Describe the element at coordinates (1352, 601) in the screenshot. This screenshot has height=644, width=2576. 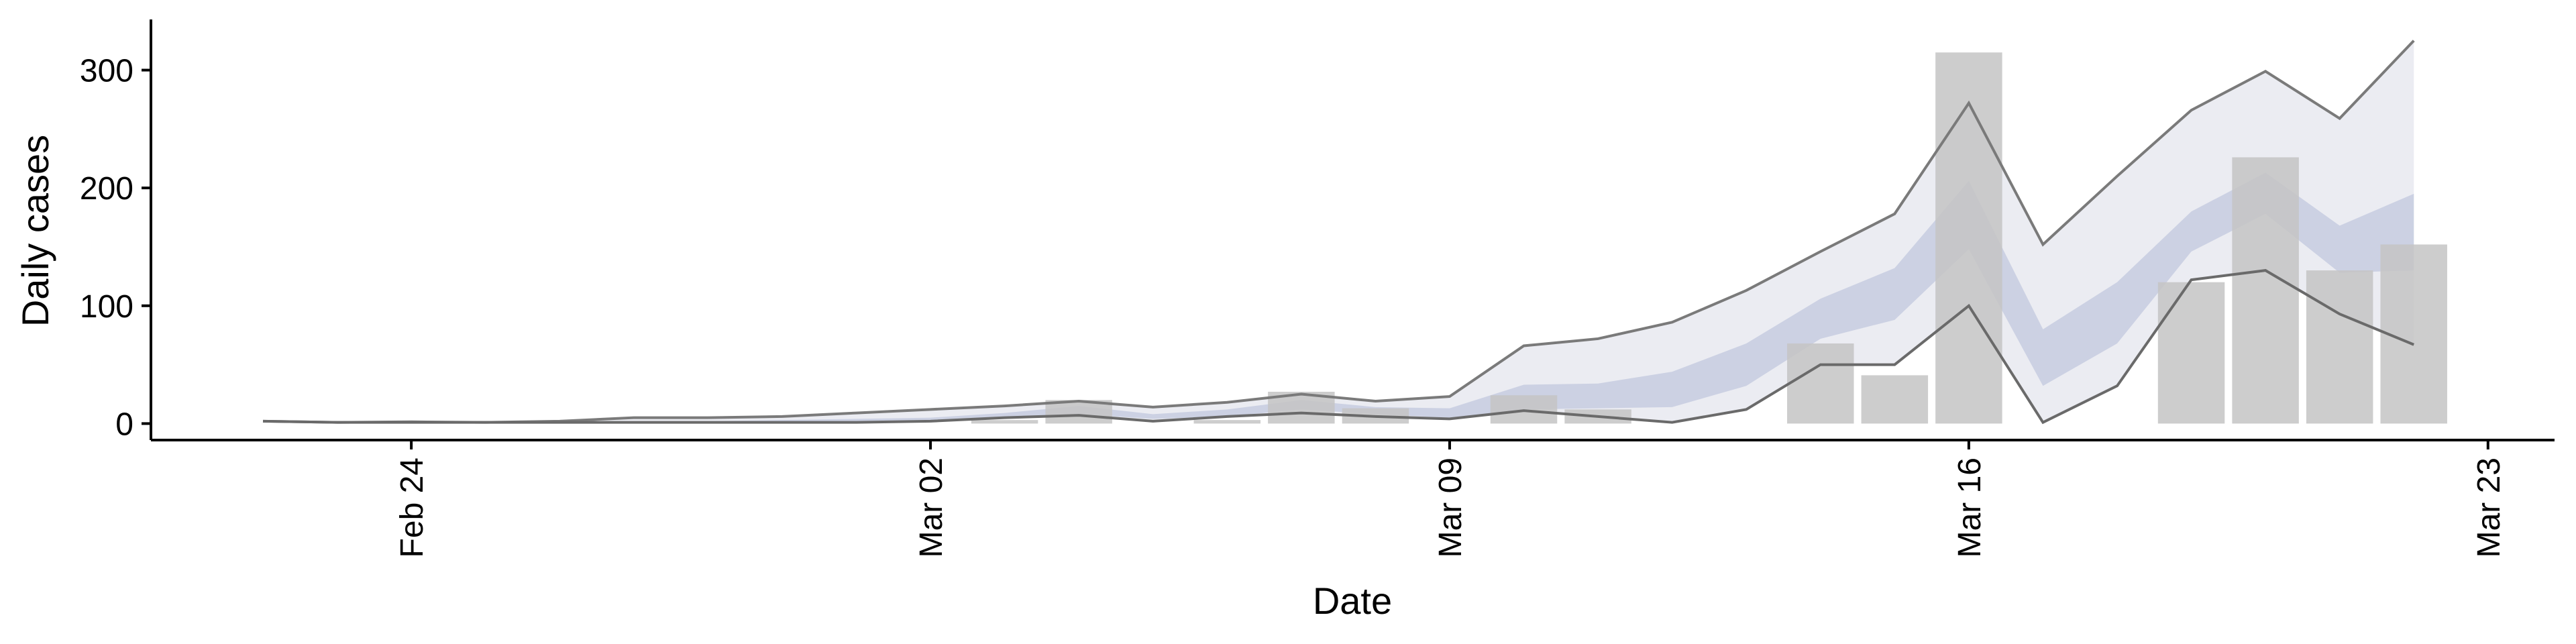
I see `x-axis-title: Date` at that location.